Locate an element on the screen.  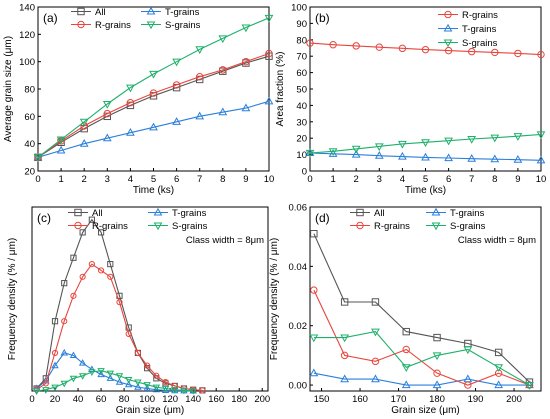
y-tick-label: 30 is located at coordinates (301, 122).